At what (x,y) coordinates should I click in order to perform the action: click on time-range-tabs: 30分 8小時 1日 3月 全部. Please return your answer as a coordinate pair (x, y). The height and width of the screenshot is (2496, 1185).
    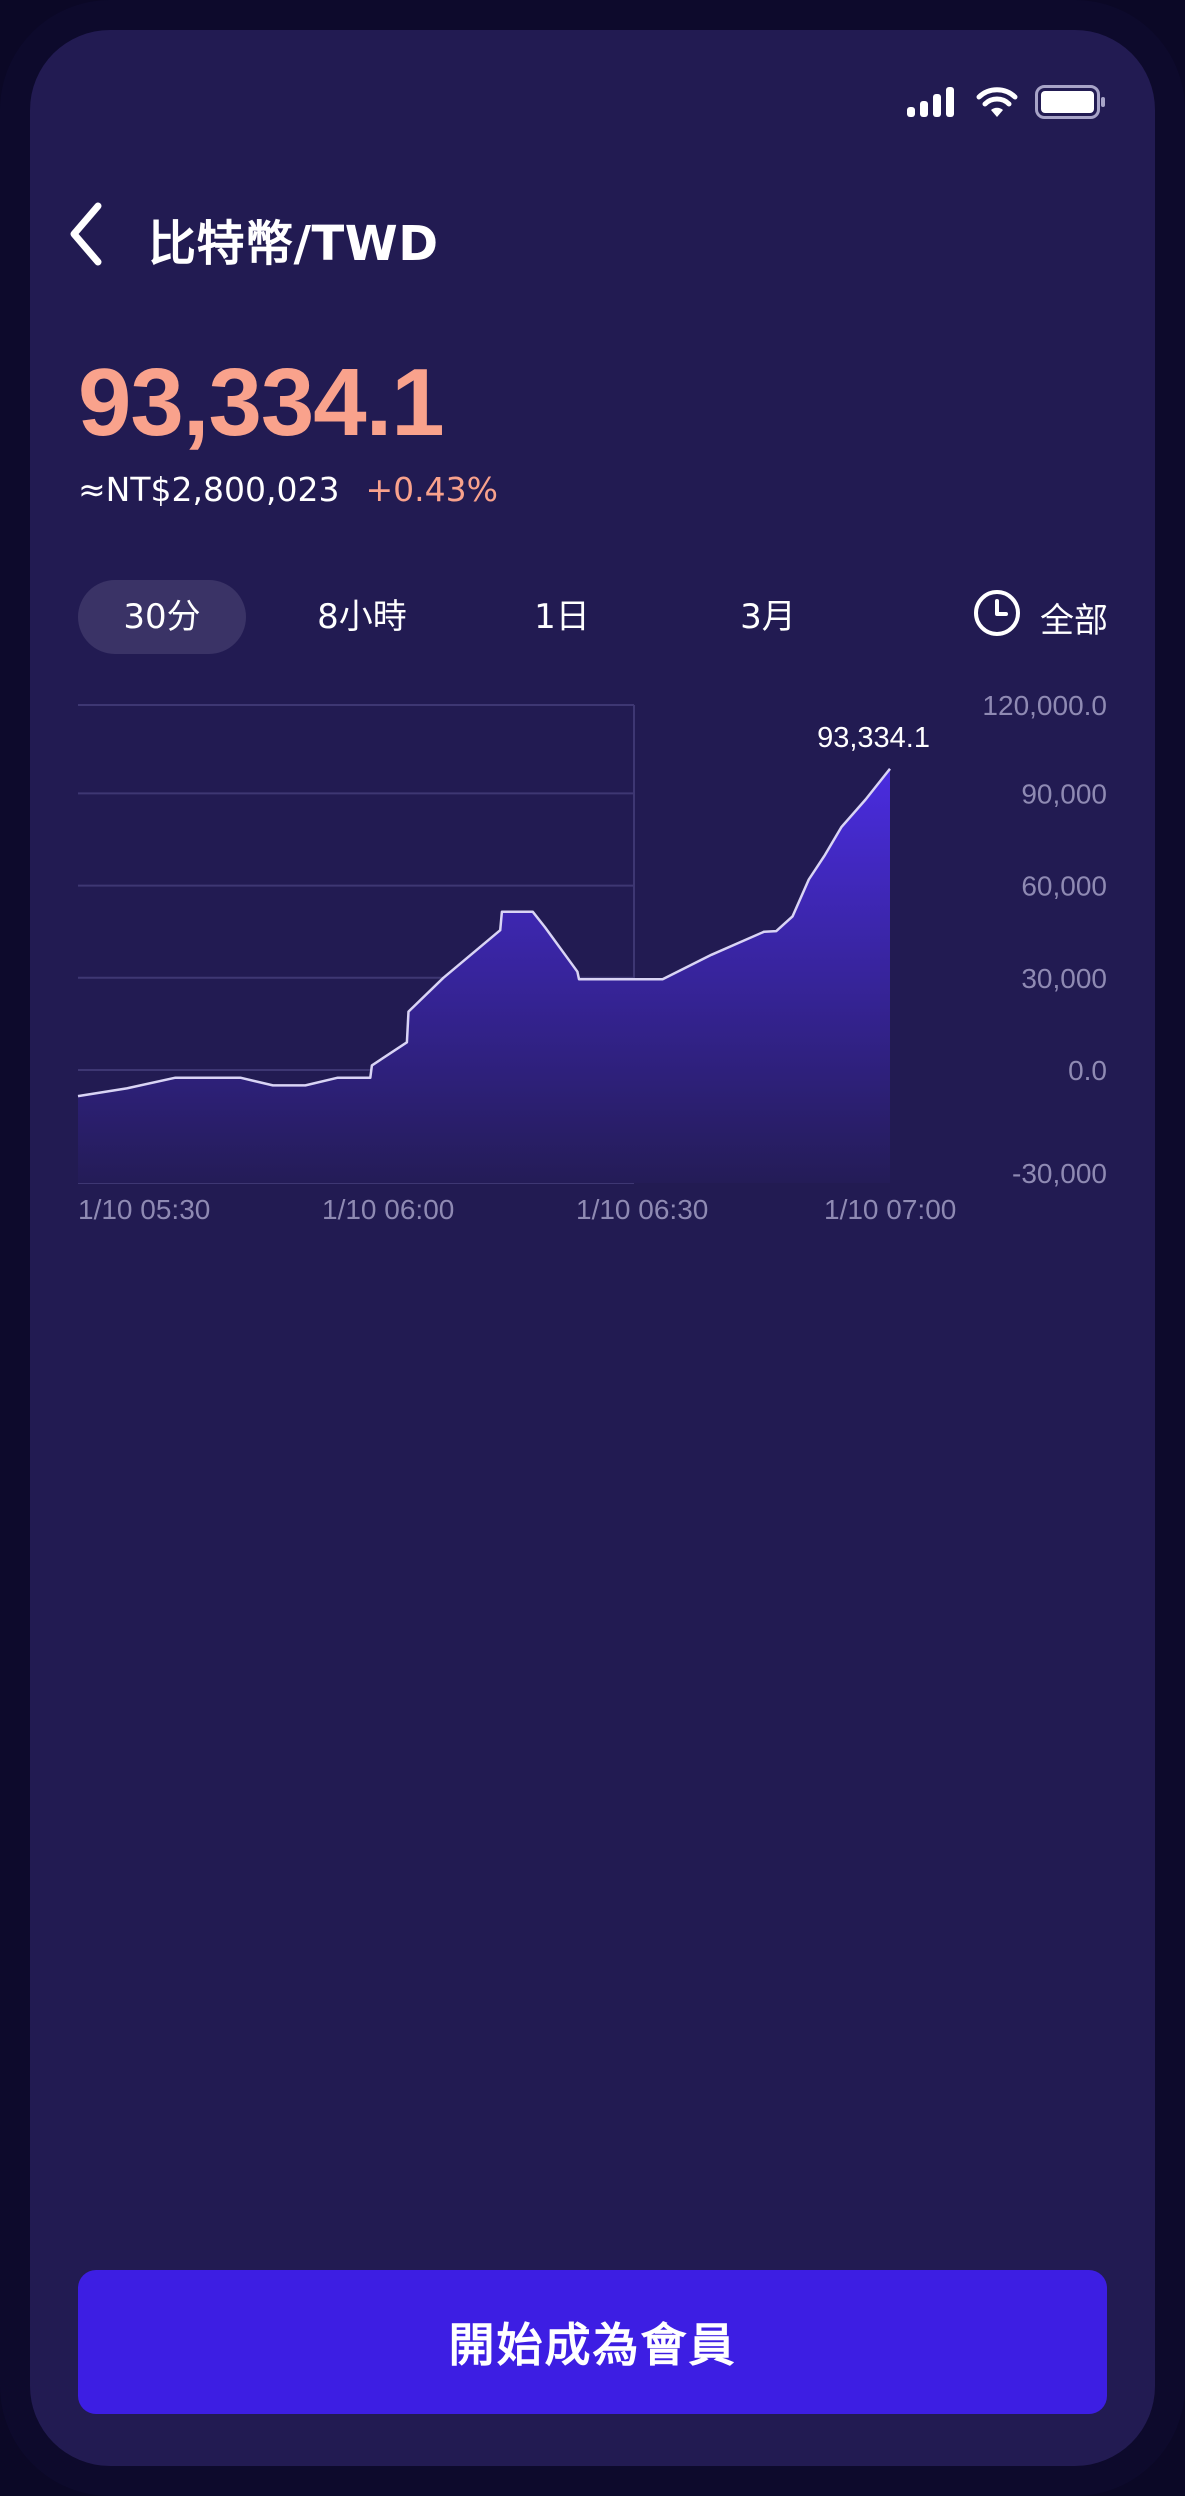
    Looking at the image, I should click on (593, 617).